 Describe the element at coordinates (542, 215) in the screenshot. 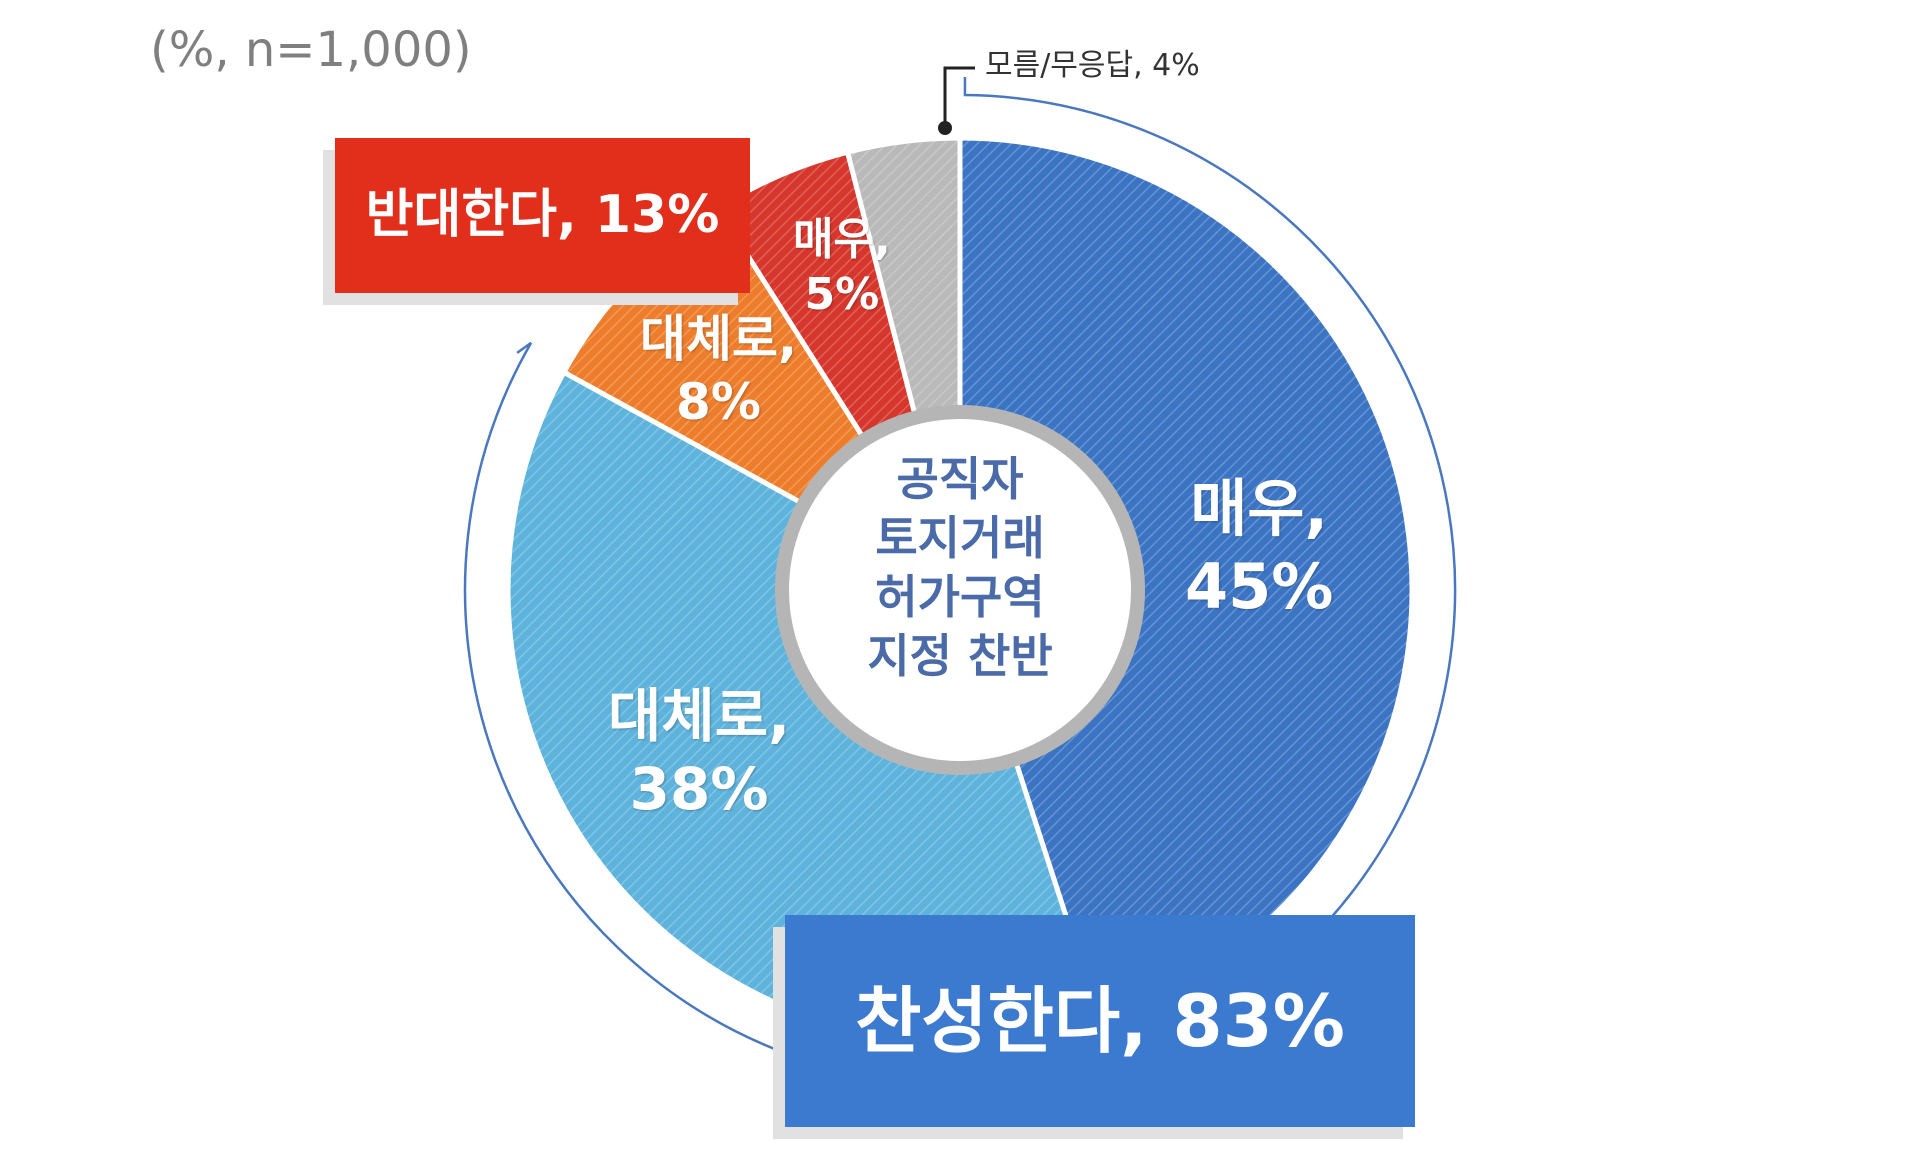

I see `oppose-total-callout: 반대한다, 13%` at that location.